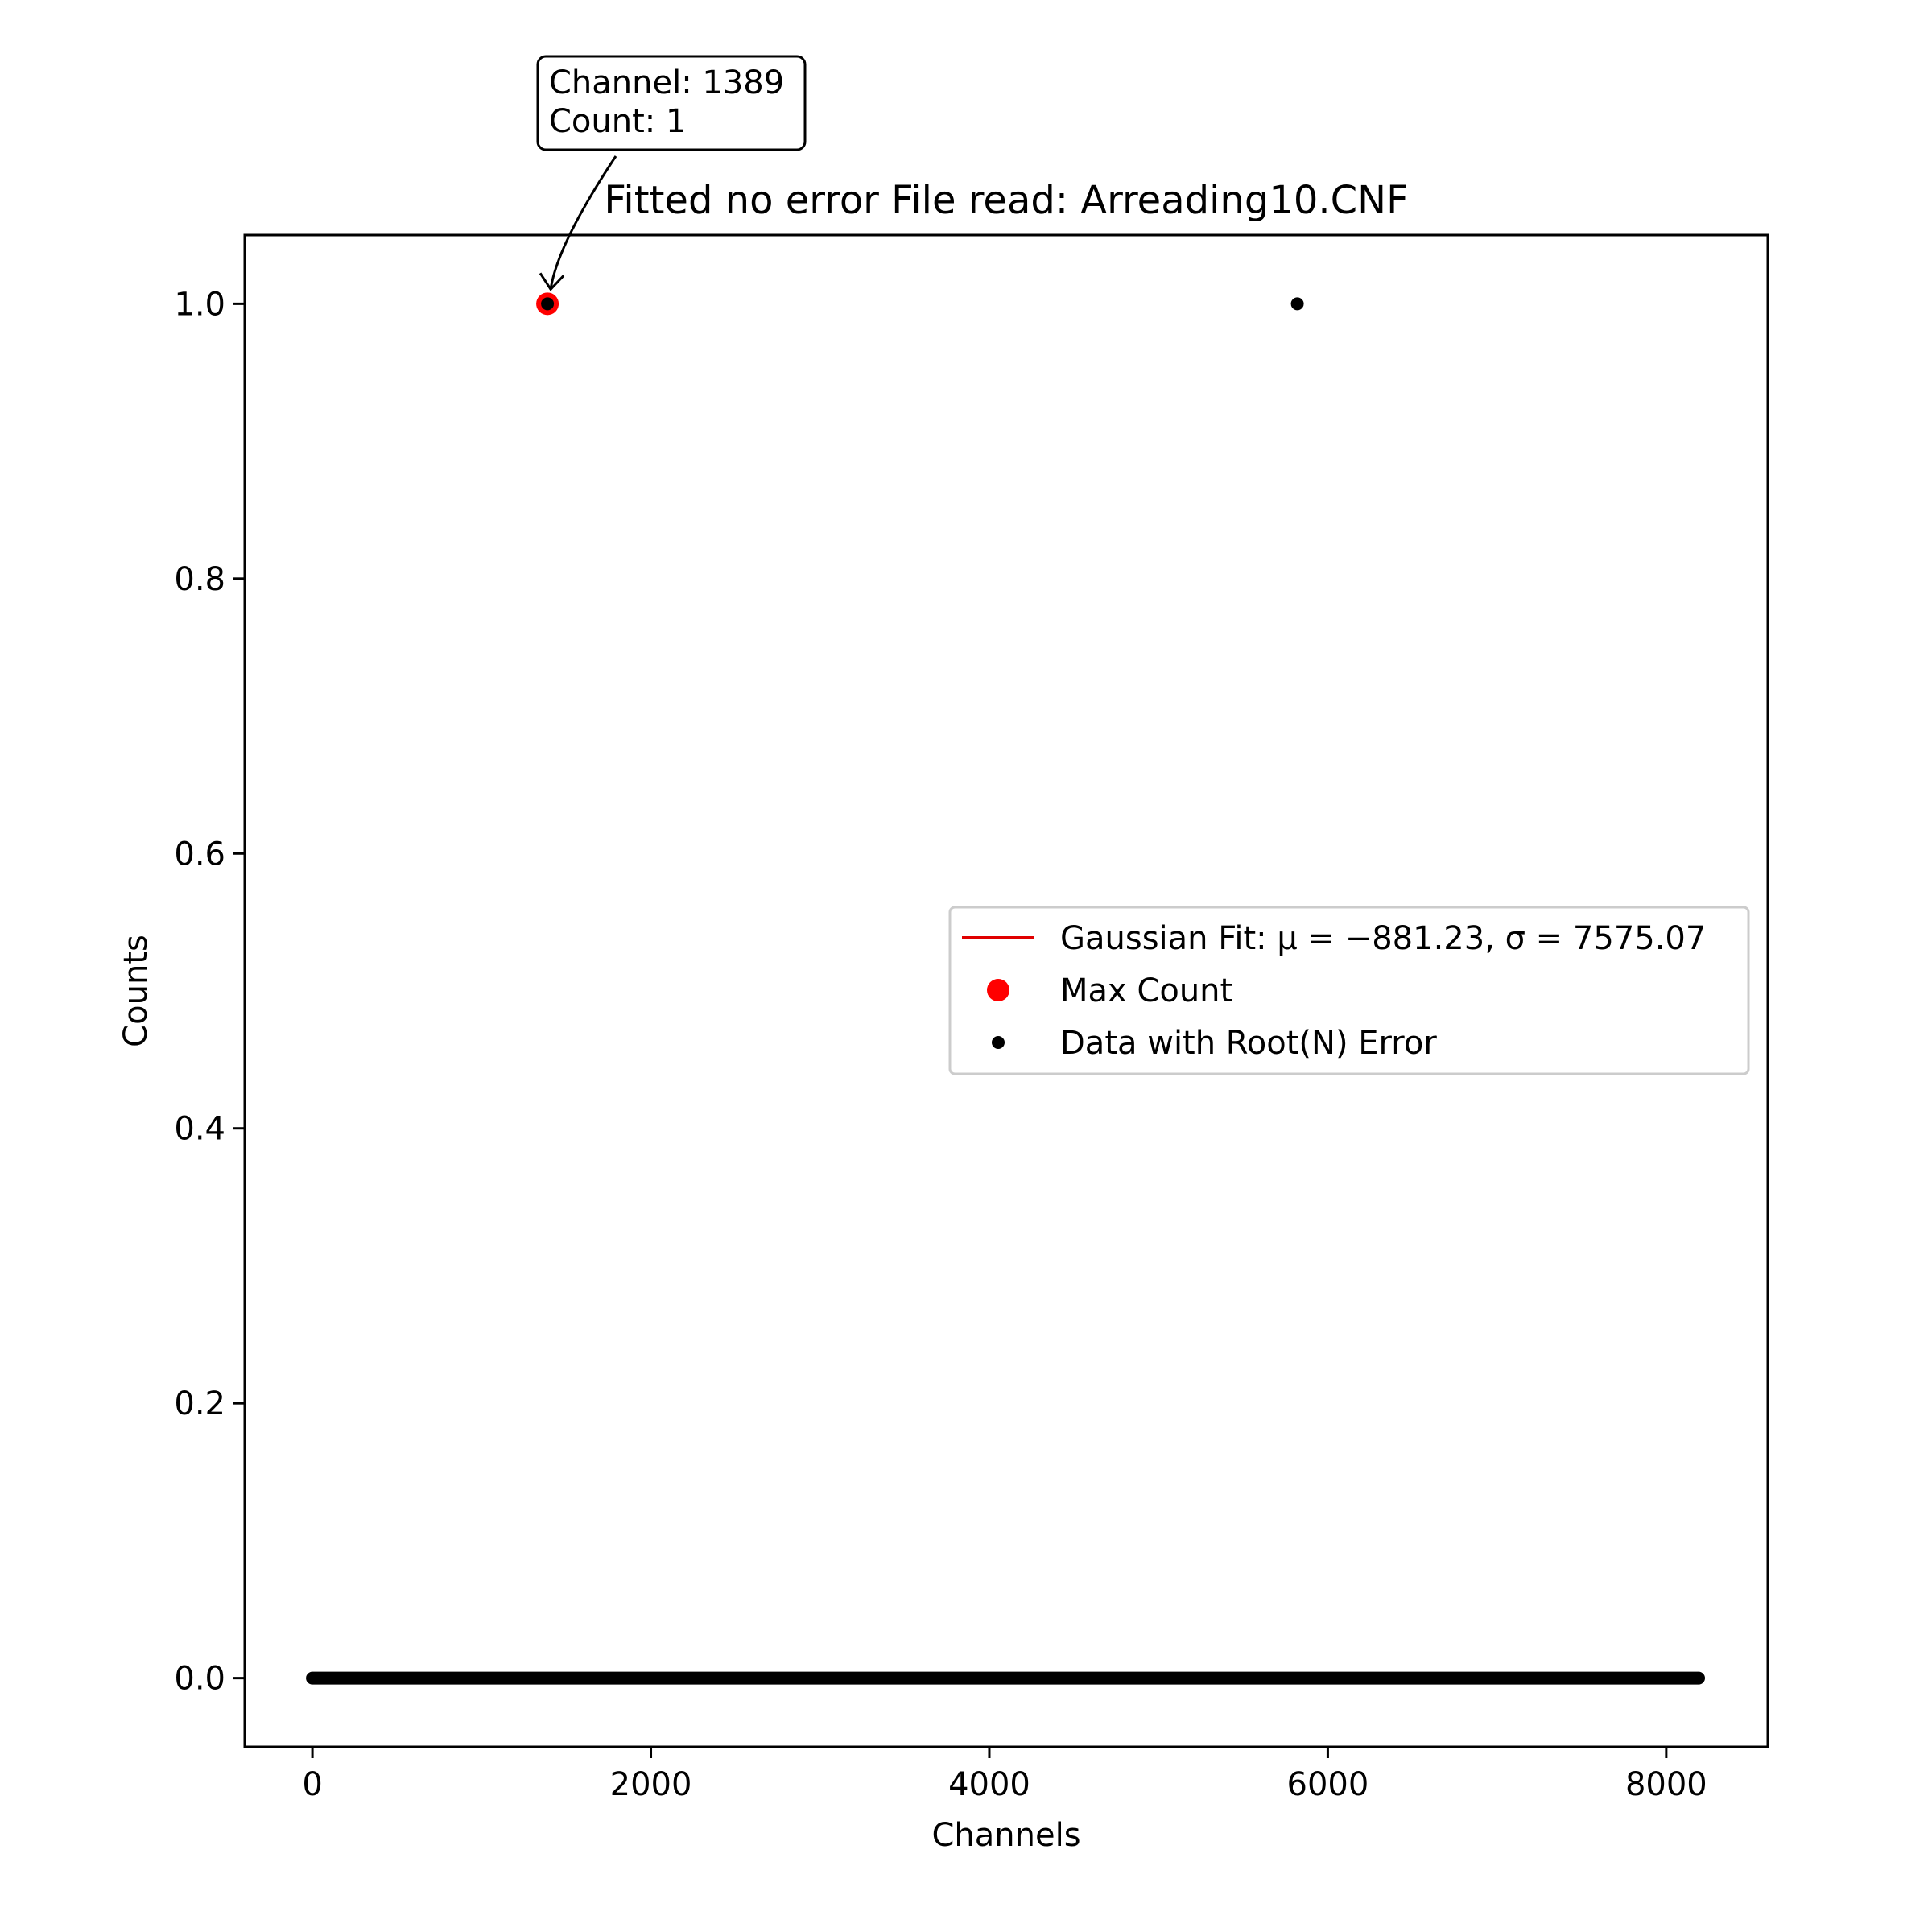  I want to click on y-tick-label: 1.0, so click(199, 304).